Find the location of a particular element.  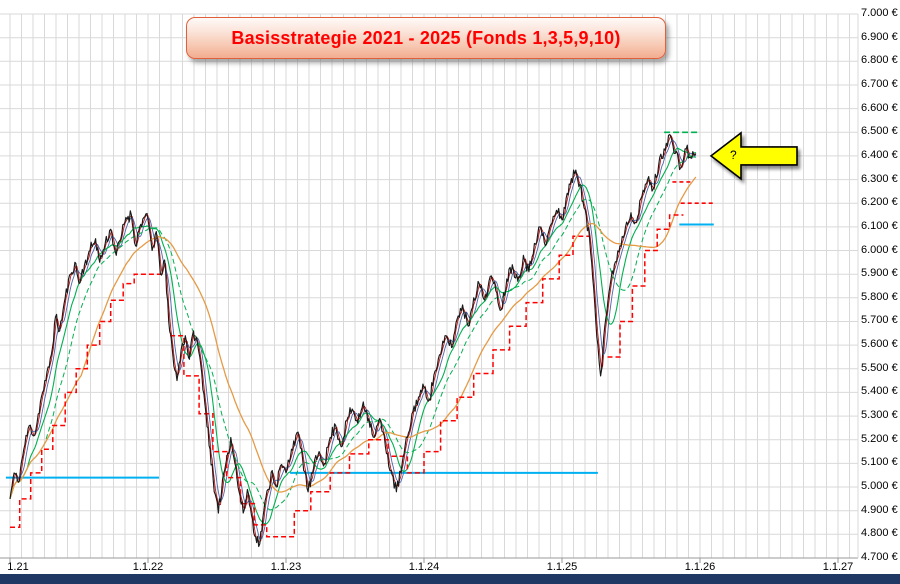

y-axis-label: 6.500 € is located at coordinates (879, 131).